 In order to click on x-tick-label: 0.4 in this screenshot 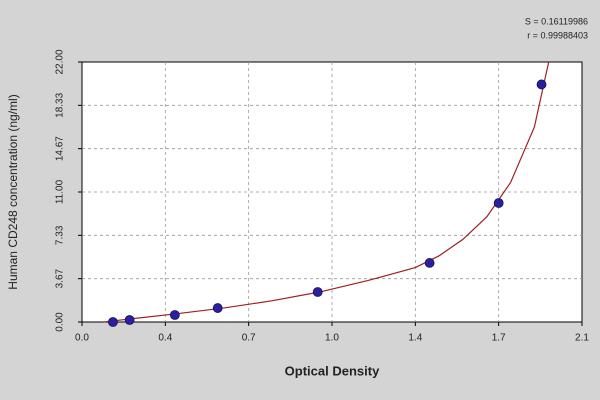, I will do `click(165, 338)`.